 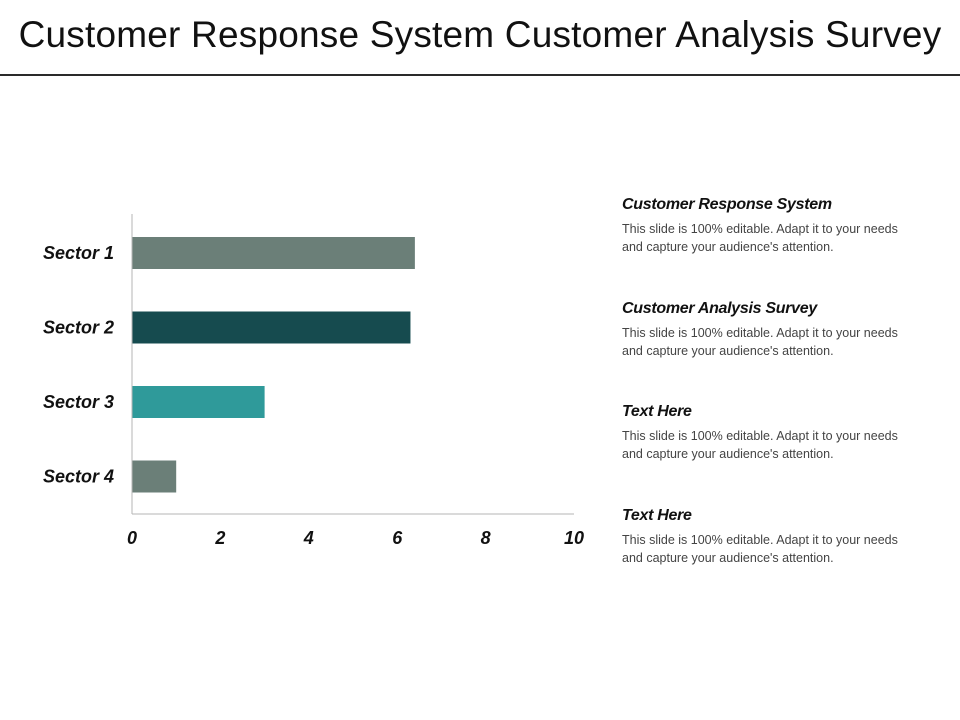 What do you see at coordinates (132, 538) in the screenshot?
I see `x-tick-label: 0` at bounding box center [132, 538].